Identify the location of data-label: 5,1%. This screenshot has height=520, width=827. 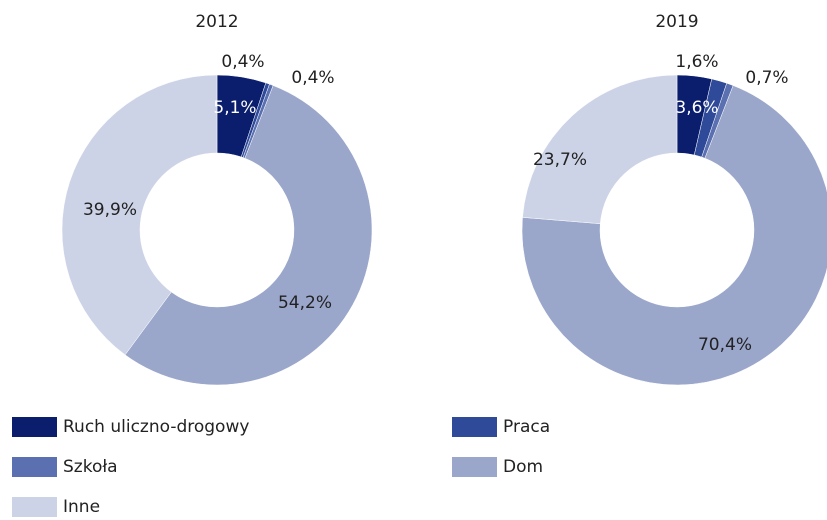
(234, 108).